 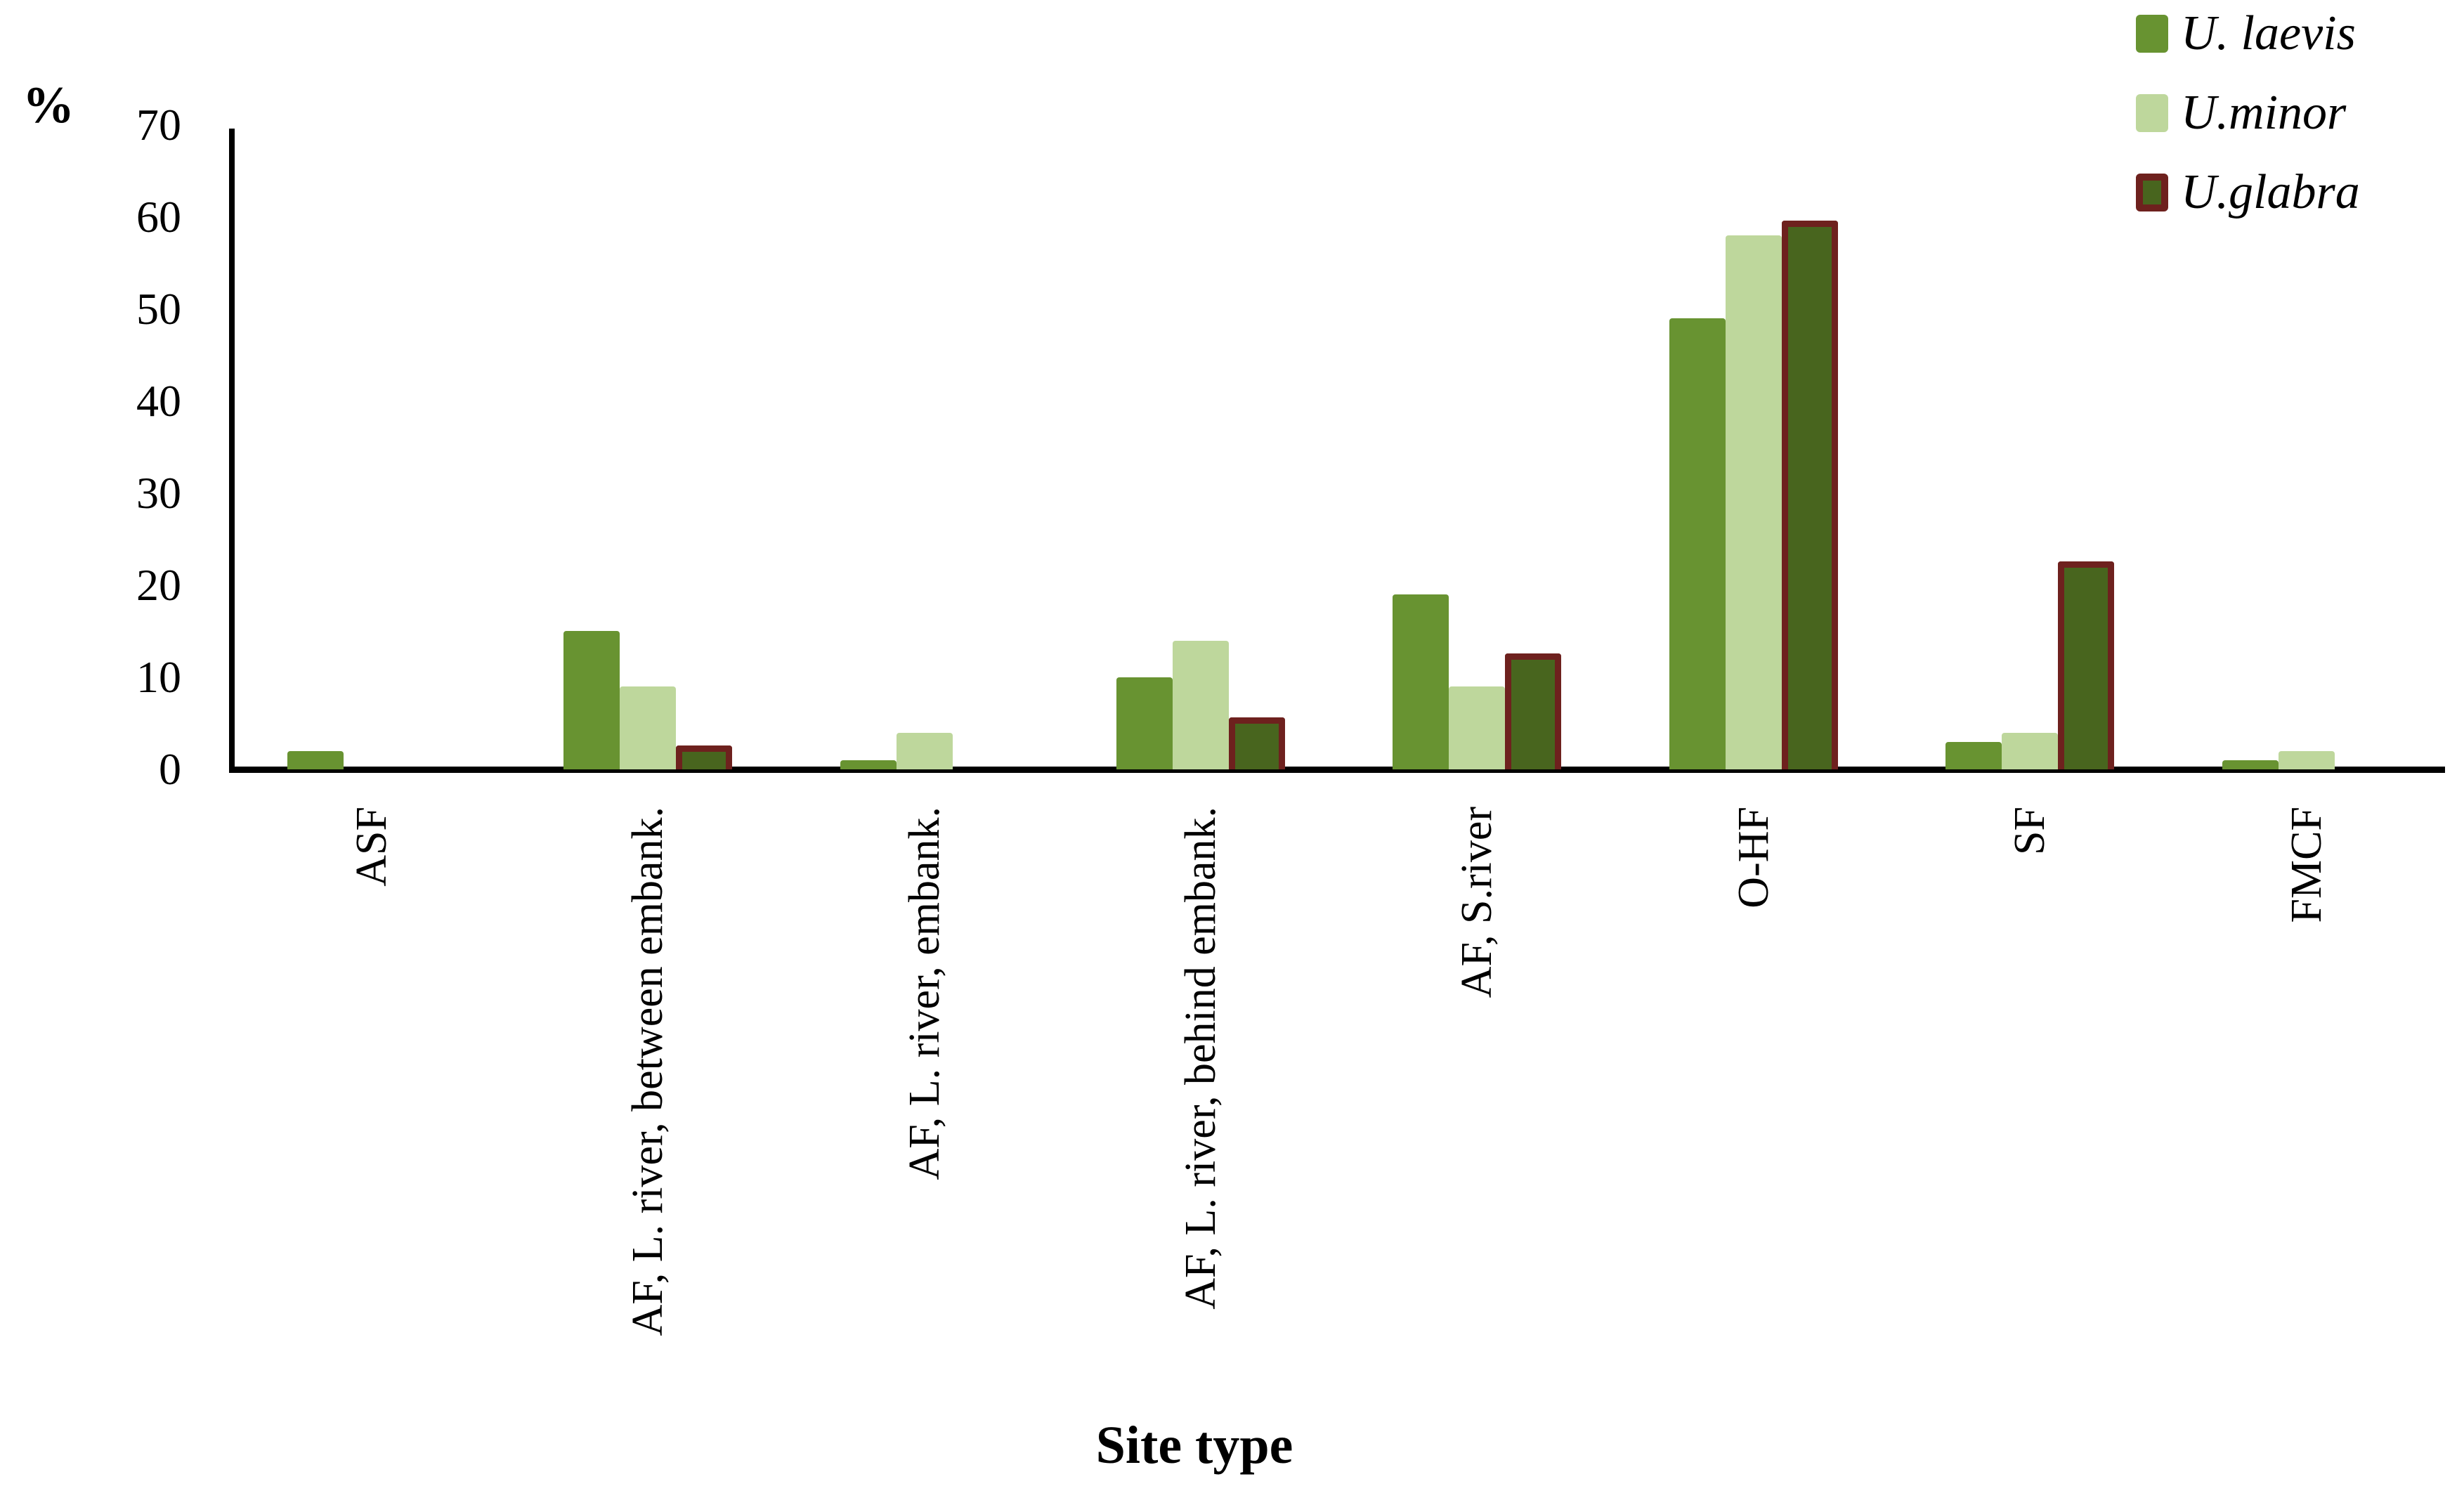 What do you see at coordinates (2306, 865) in the screenshot?
I see `x-category-label: FMCF` at bounding box center [2306, 865].